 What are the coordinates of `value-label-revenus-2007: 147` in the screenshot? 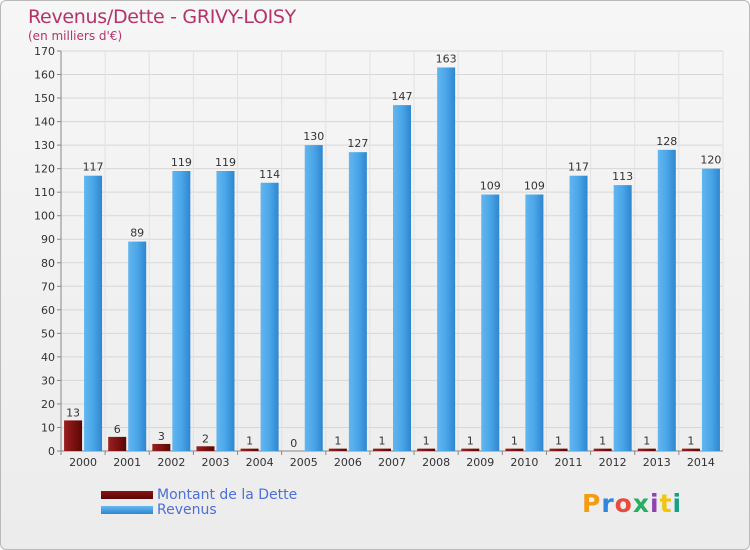 It's located at (402, 96).